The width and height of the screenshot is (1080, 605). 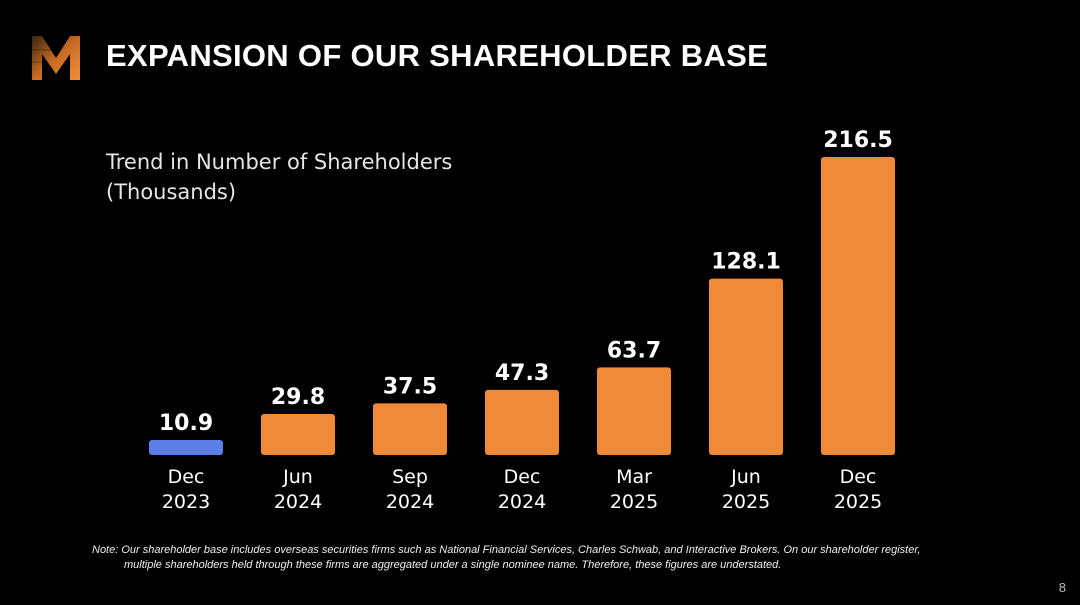 I want to click on category-label-1-line1: Jun, so click(x=297, y=477).